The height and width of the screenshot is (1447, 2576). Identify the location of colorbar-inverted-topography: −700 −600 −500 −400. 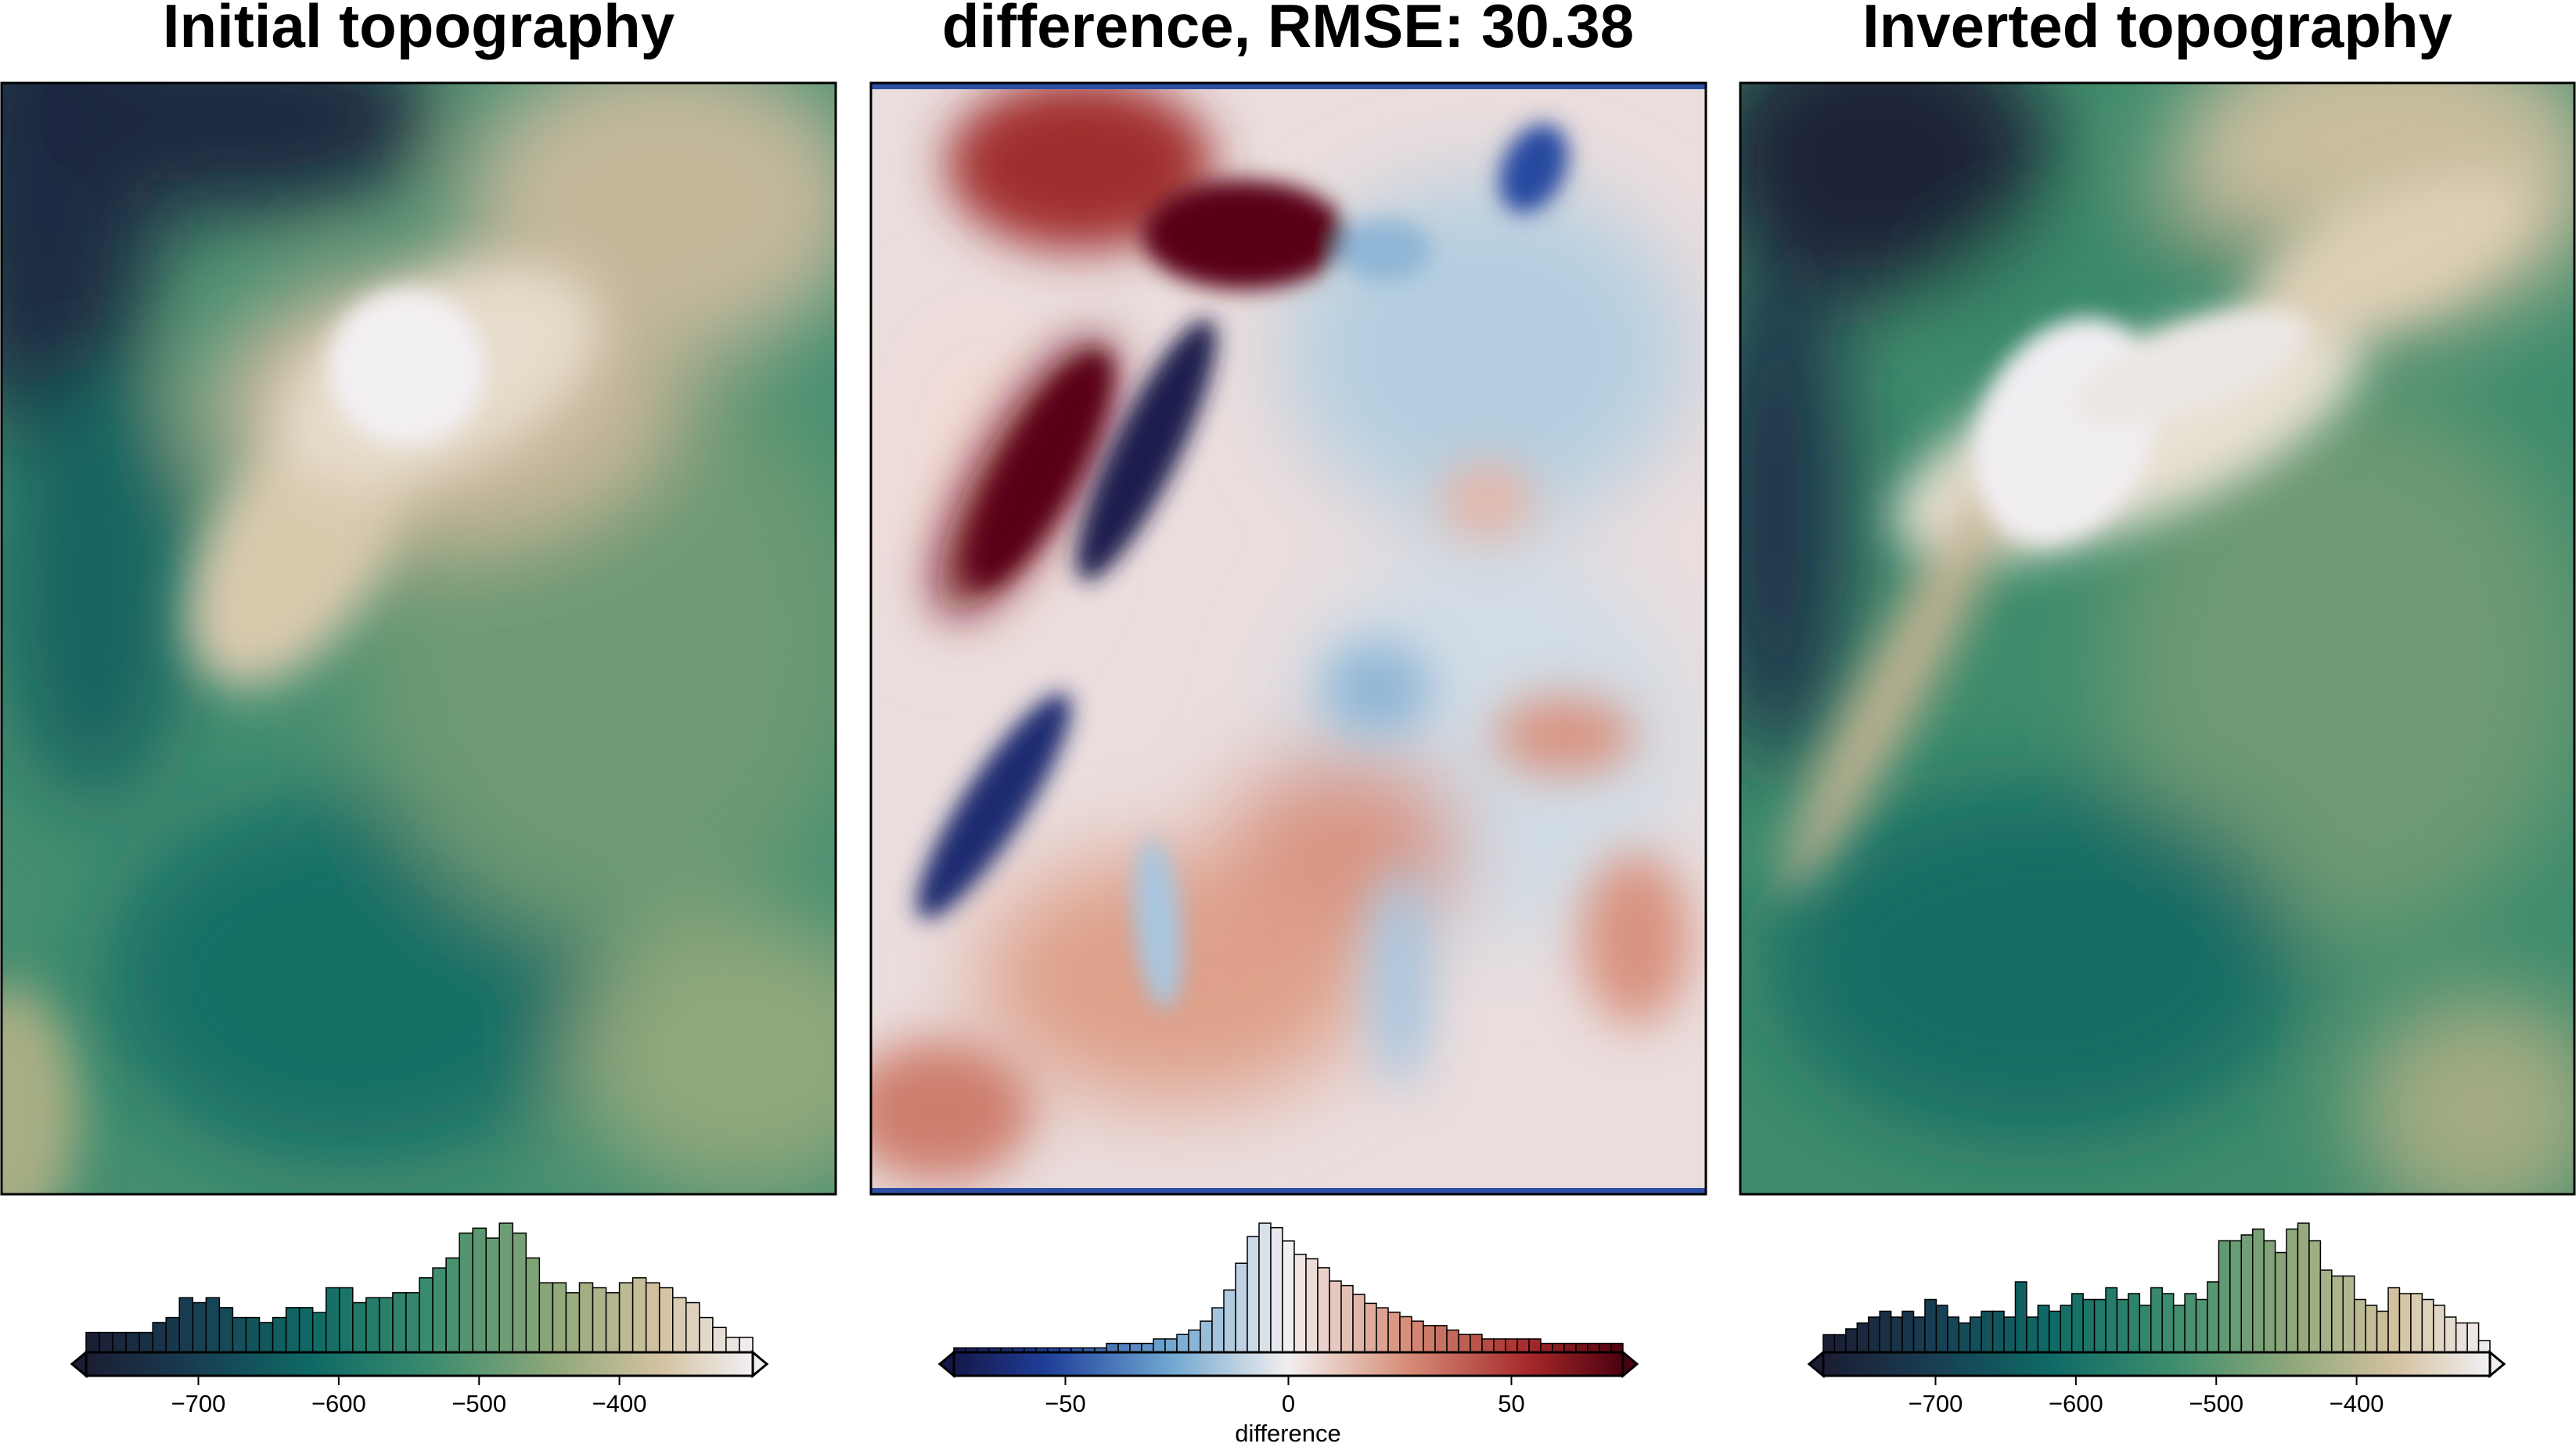
(2156, 1319).